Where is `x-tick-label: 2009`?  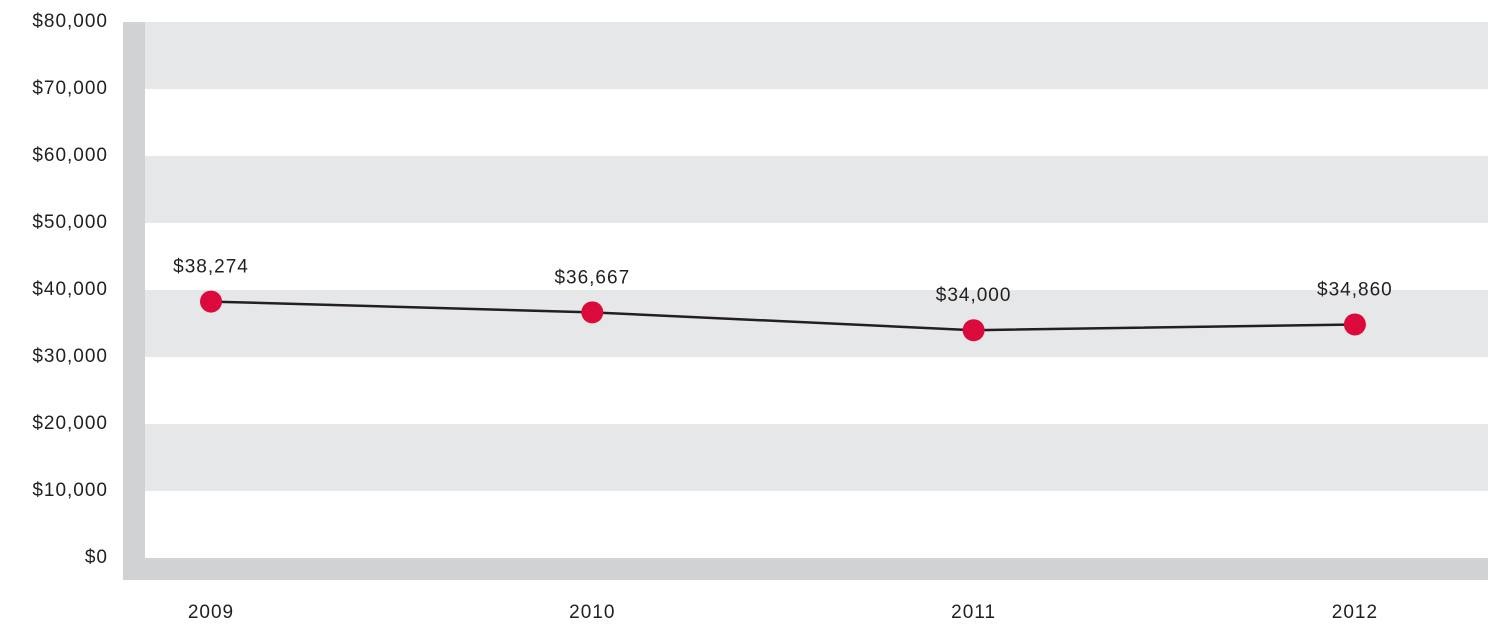 x-tick-label: 2009 is located at coordinates (211, 612).